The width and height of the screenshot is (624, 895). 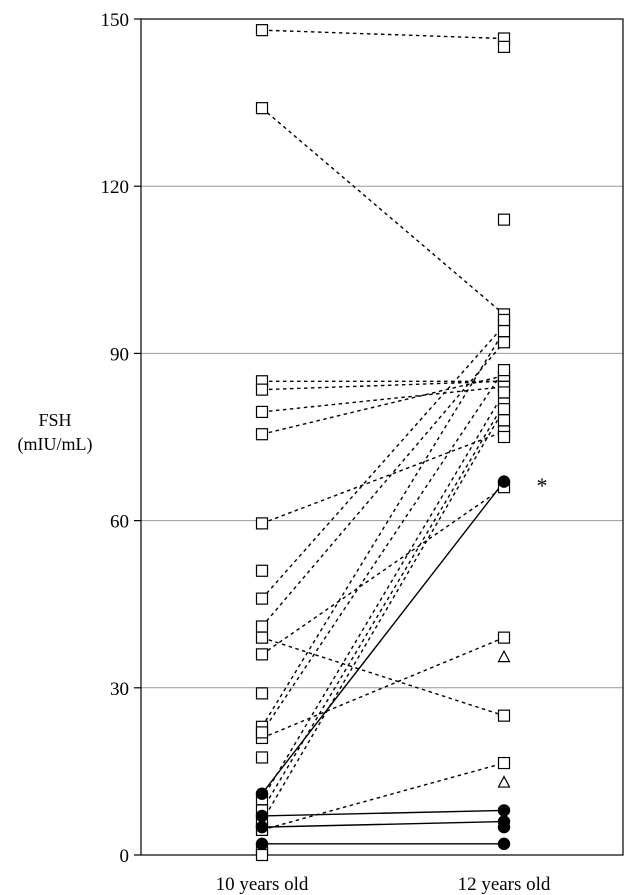 I want to click on y-tick-label: 150, so click(x=115, y=20).